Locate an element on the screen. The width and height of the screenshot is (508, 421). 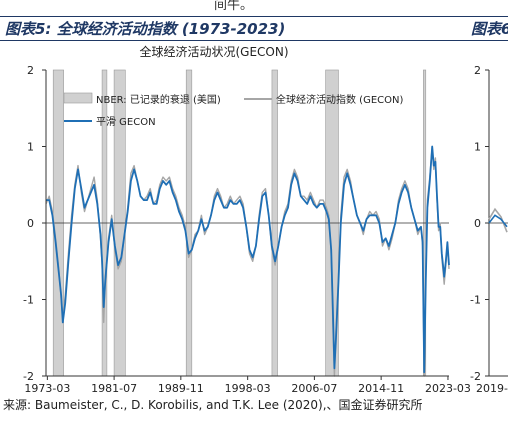
chart-title: 全球经济活动状况(GECON) is located at coordinates (213, 51).